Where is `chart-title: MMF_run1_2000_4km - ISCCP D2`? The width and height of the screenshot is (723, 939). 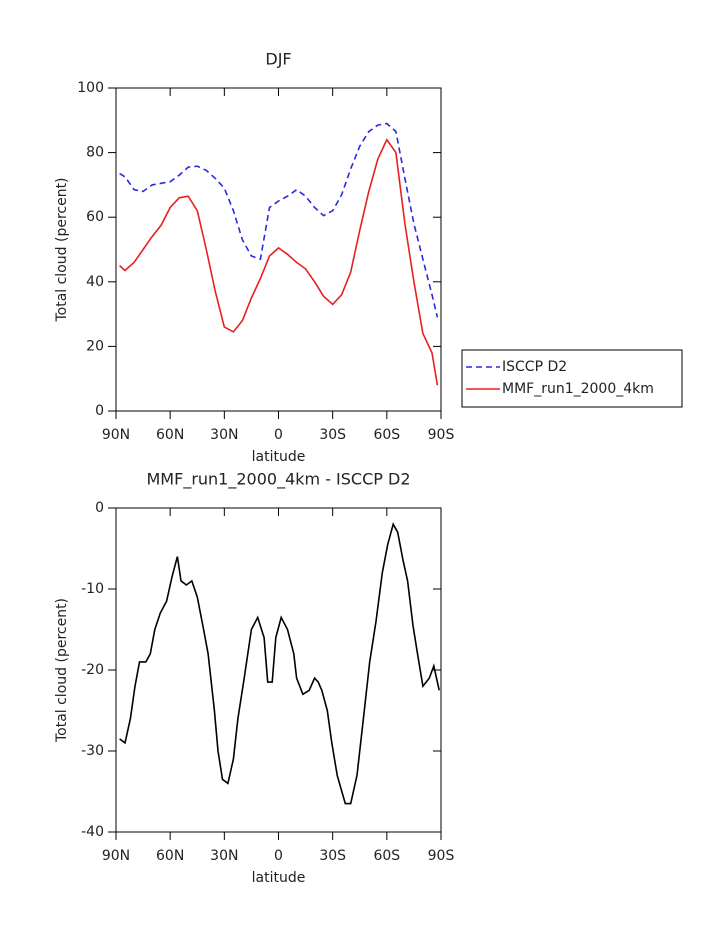 chart-title: MMF_run1_2000_4km - ISCCP D2 is located at coordinates (279, 480).